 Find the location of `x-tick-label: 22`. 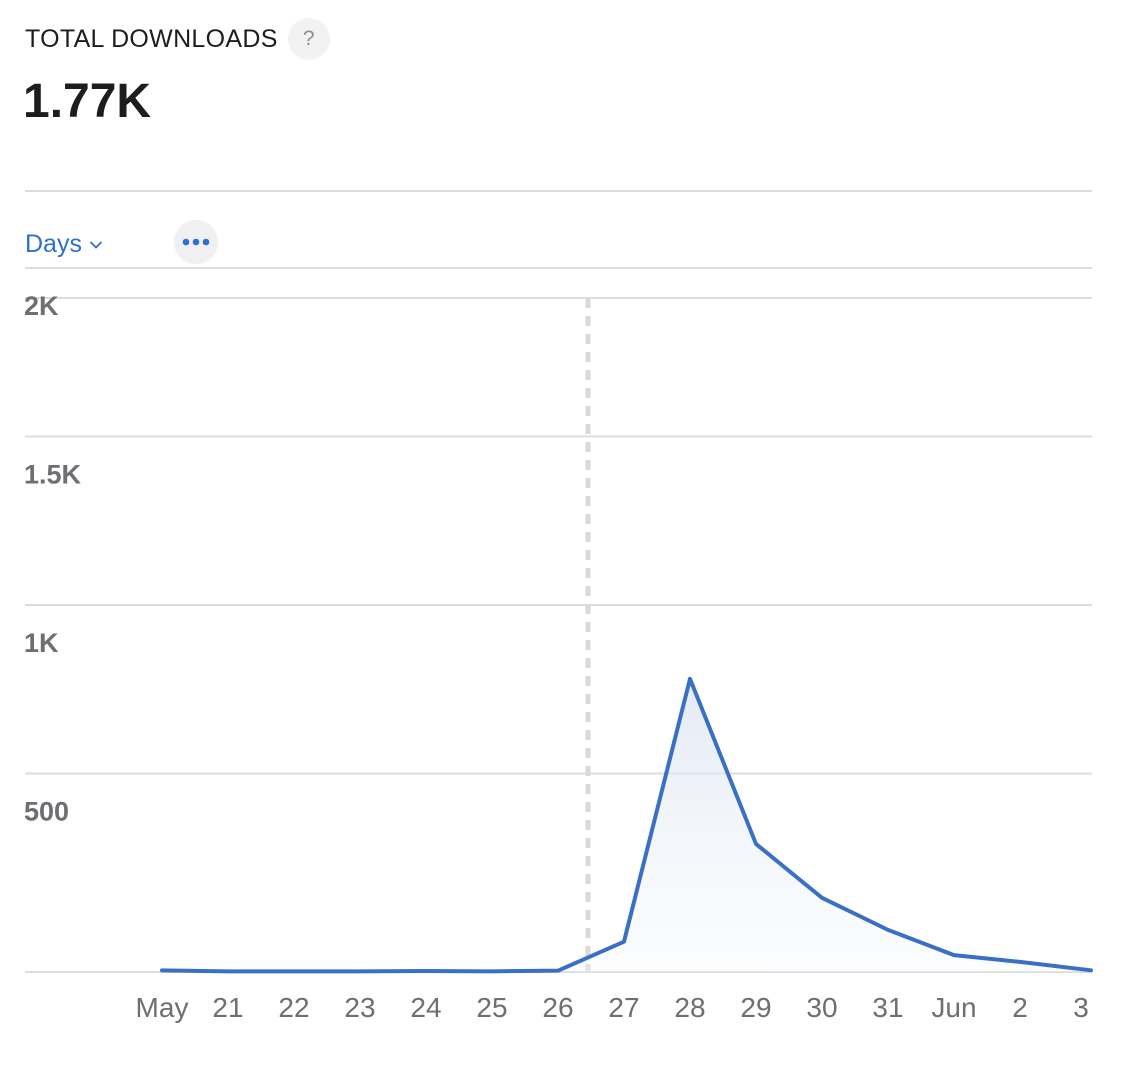

x-tick-label: 22 is located at coordinates (293, 1007).